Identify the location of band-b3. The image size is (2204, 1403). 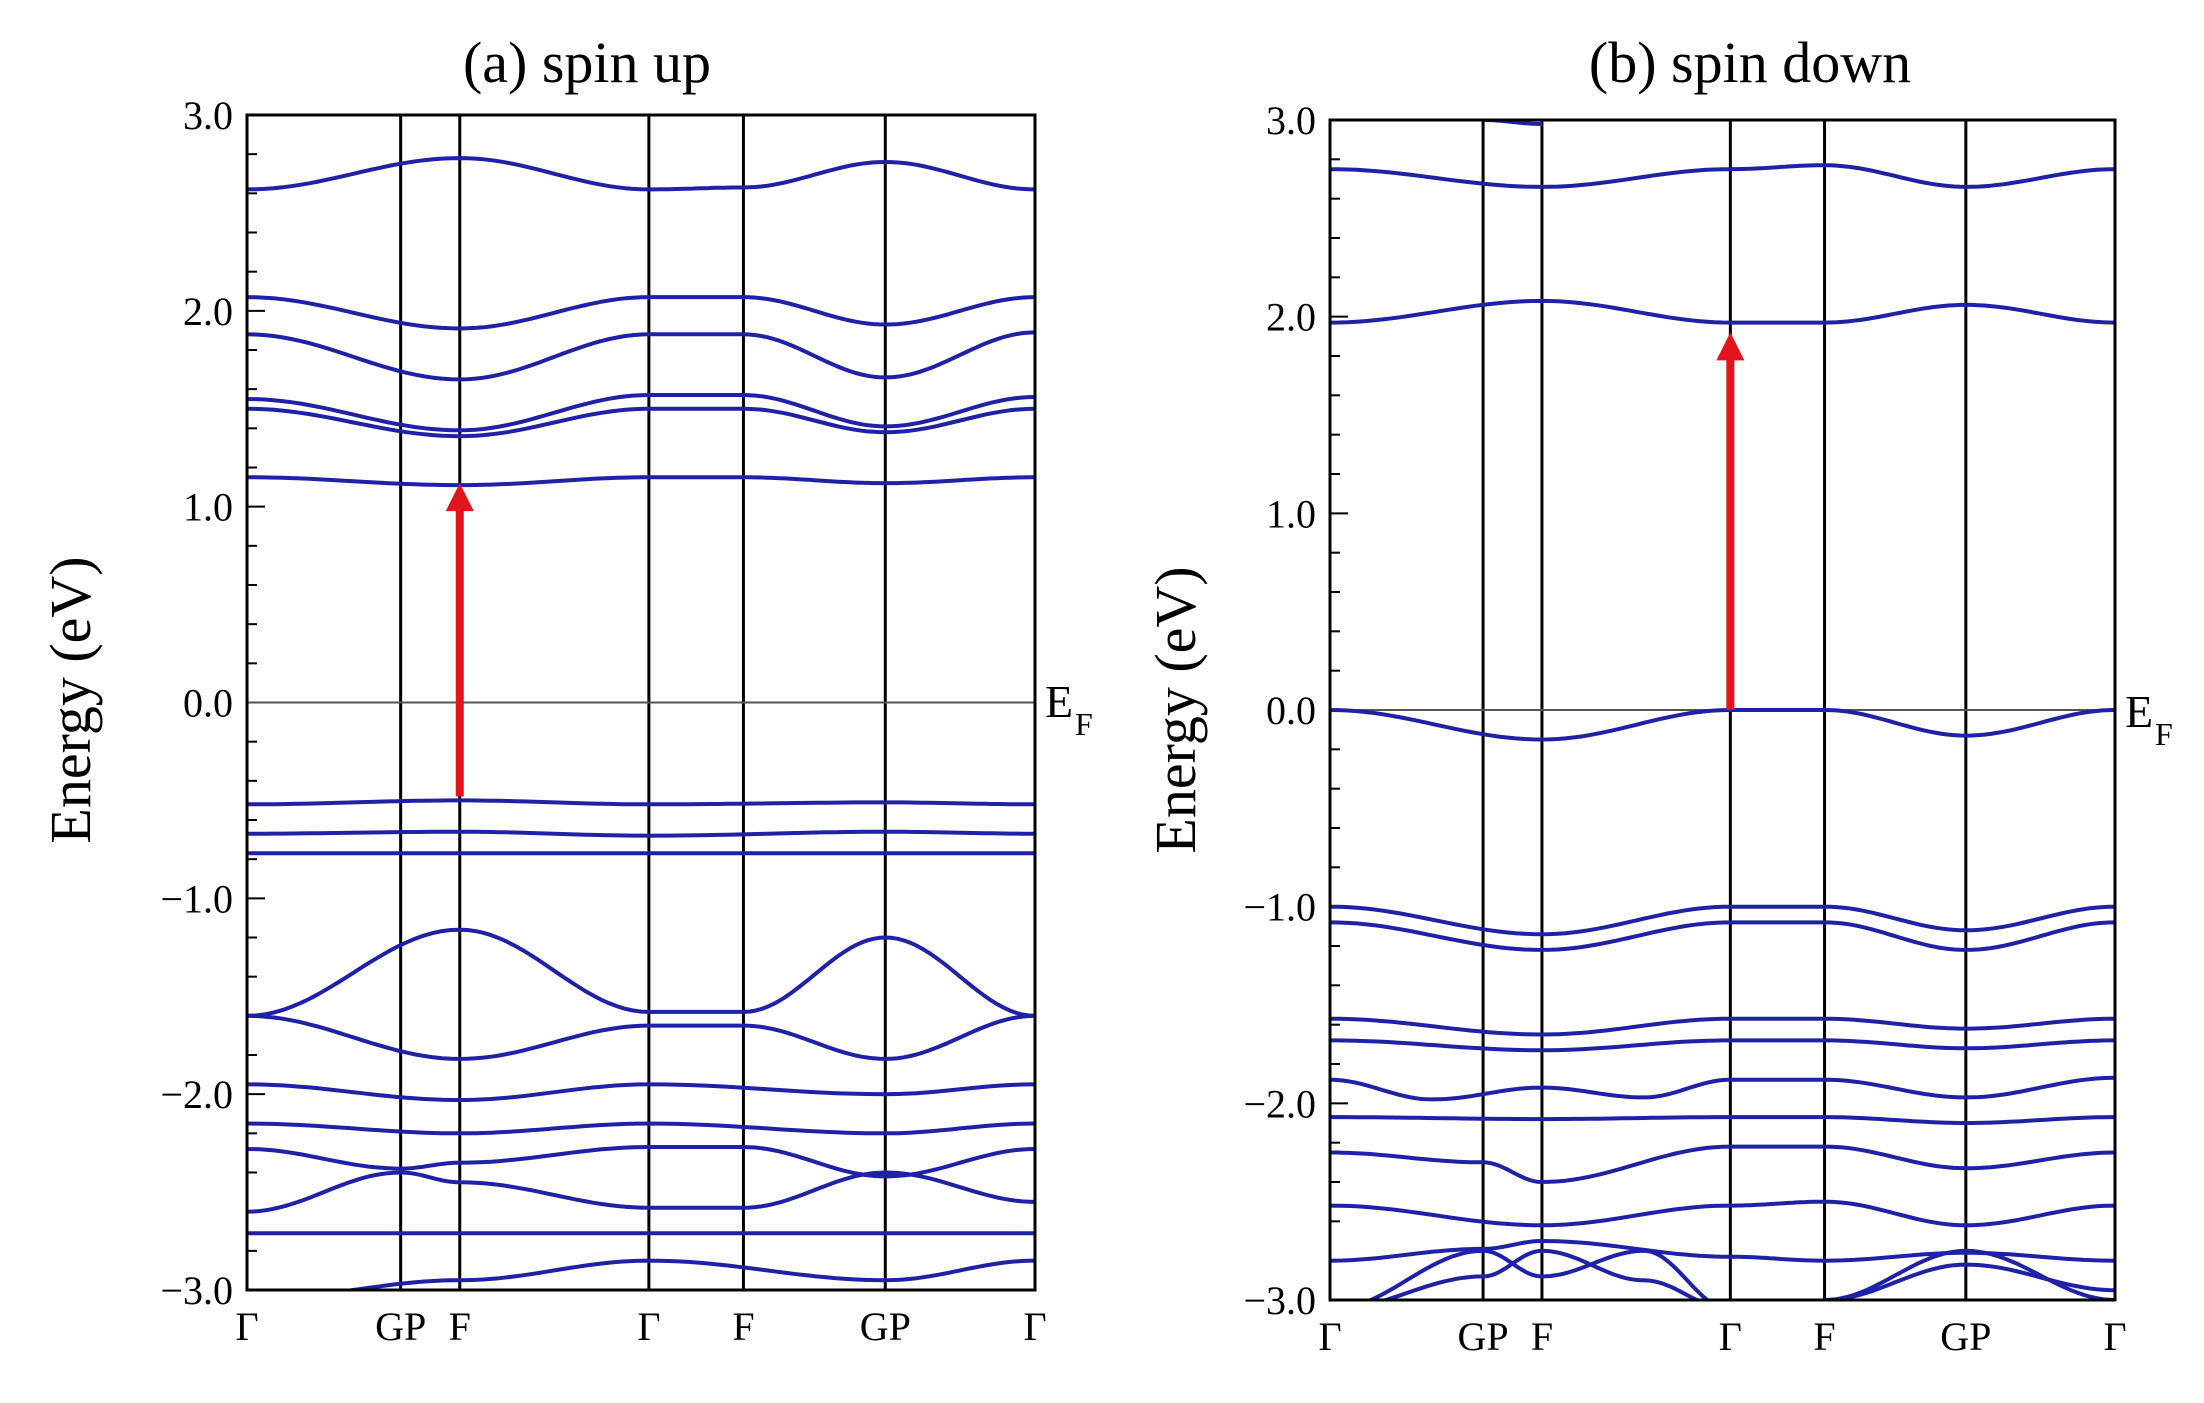
(641, 1192).